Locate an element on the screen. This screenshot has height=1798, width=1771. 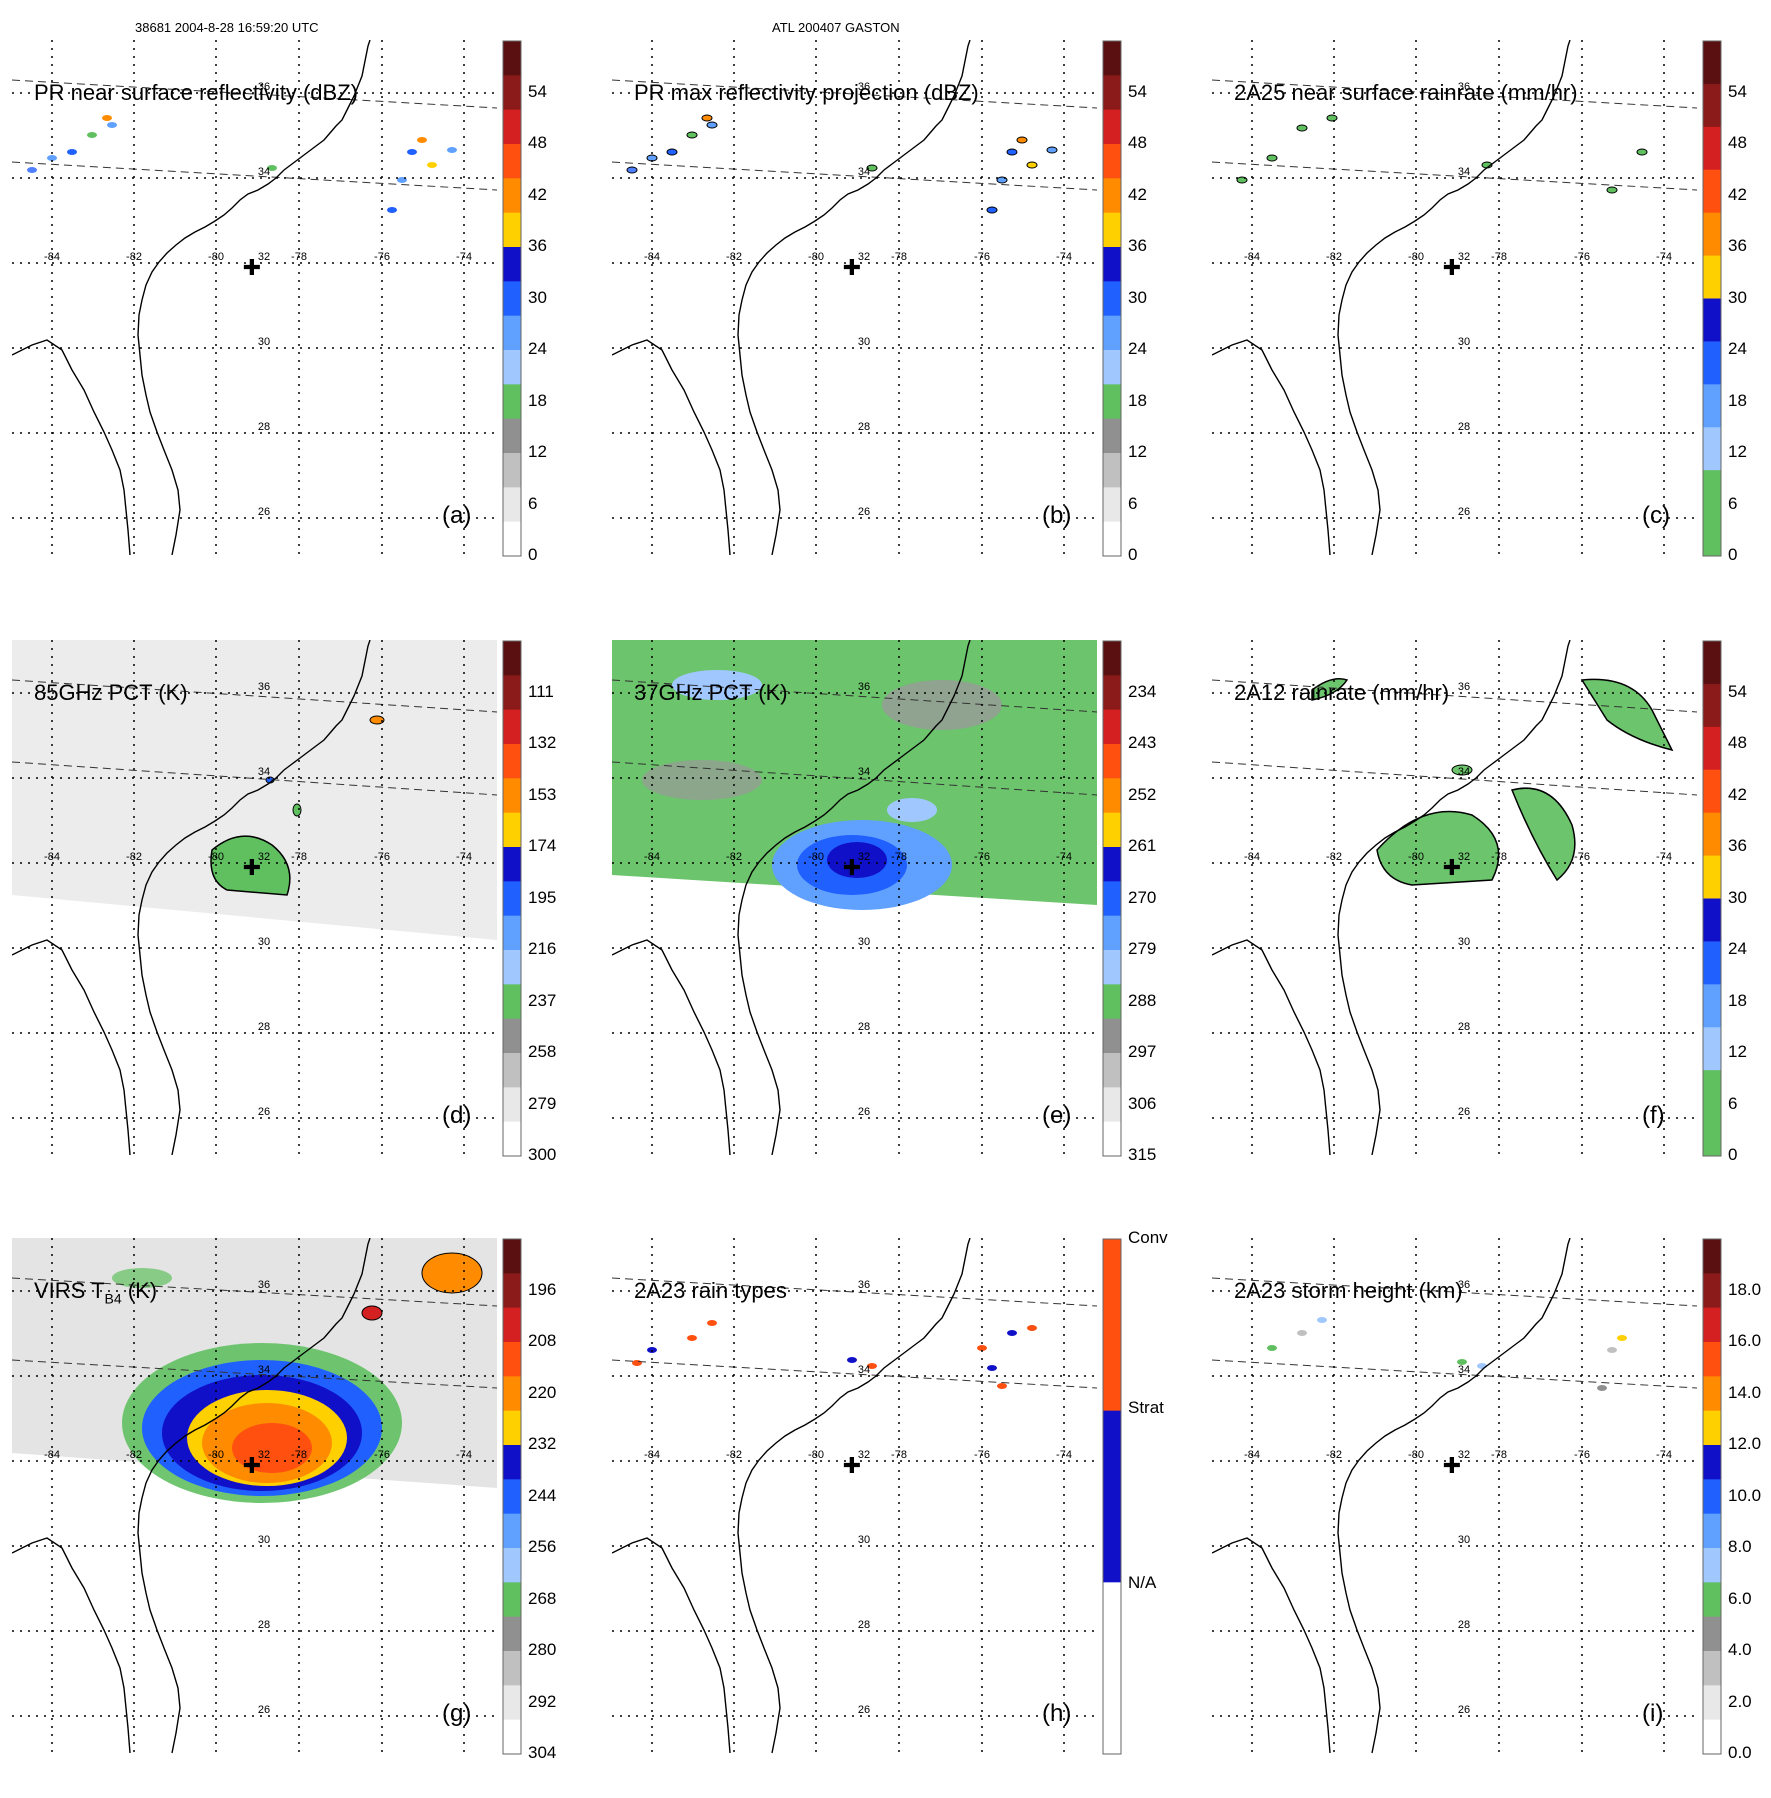
colorbar-tick: 256 is located at coordinates (542, 1546).